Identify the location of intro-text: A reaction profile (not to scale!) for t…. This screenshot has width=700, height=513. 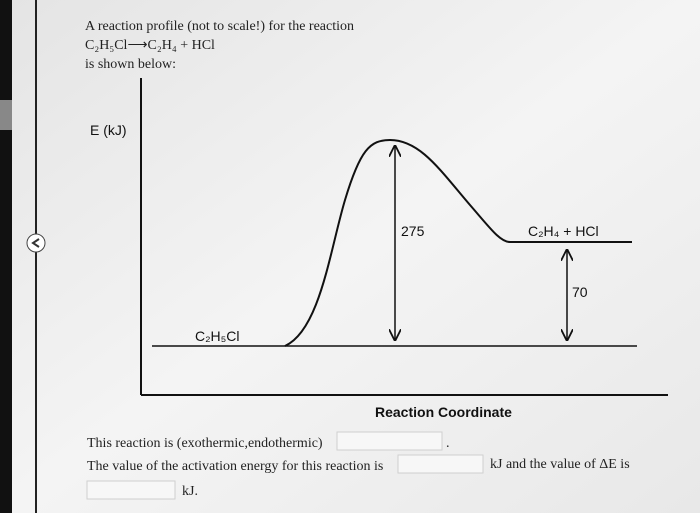
(219, 26).